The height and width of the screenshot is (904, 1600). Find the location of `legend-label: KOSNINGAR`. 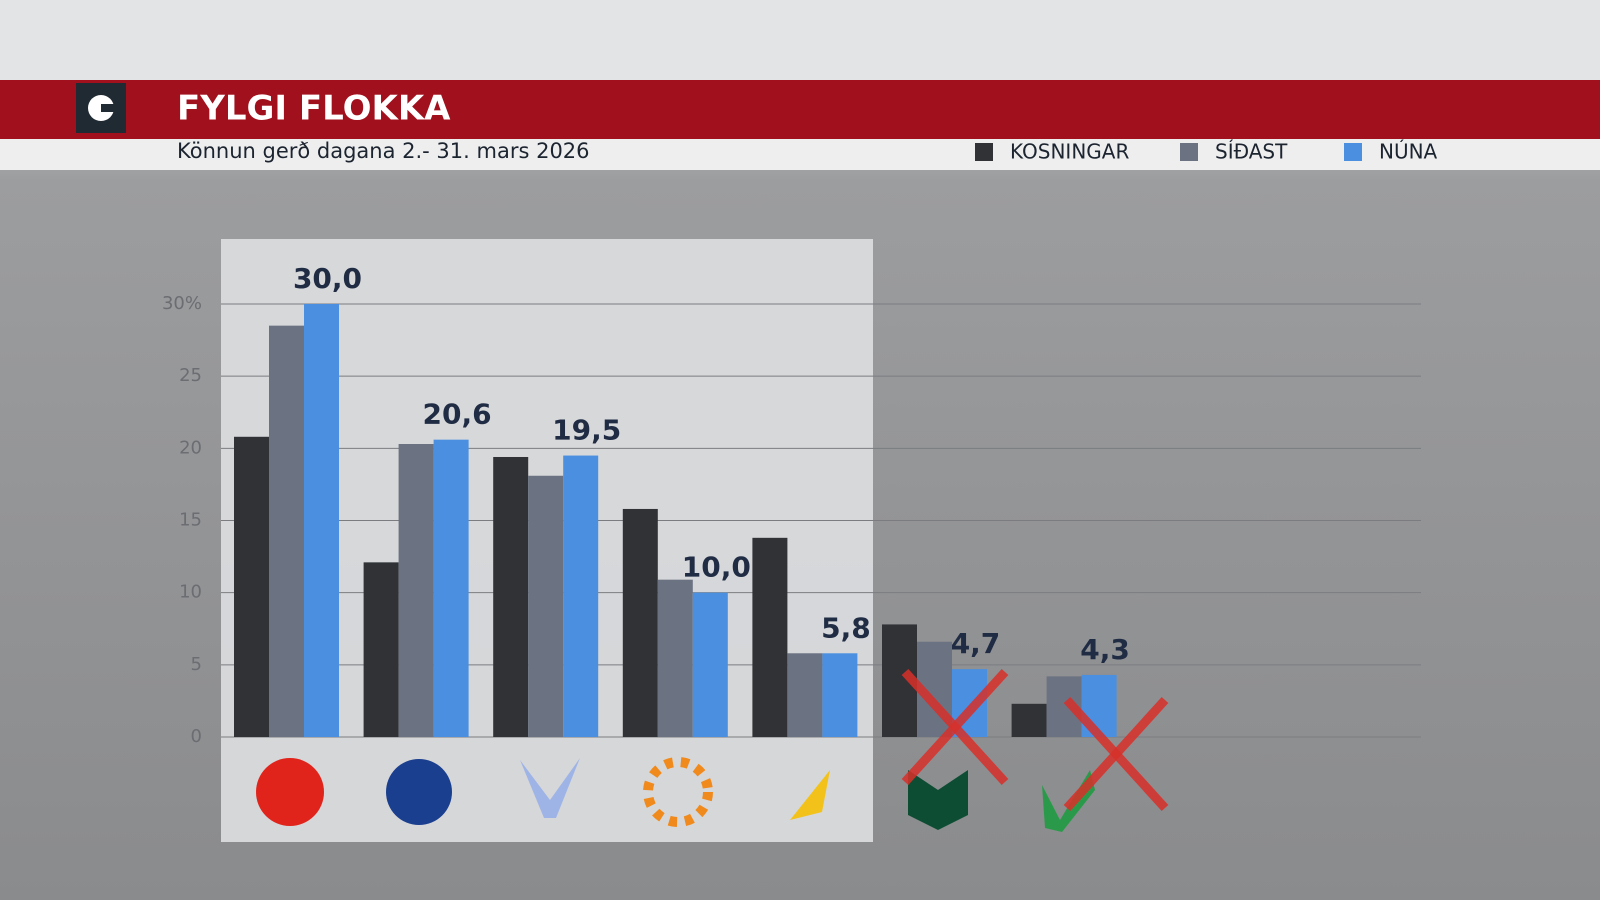

legend-label: KOSNINGAR is located at coordinates (1069, 152).